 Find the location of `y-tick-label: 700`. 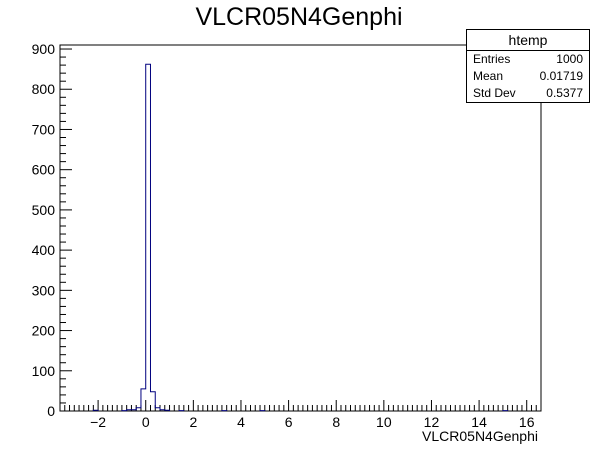

y-tick-label: 700 is located at coordinates (44, 129).